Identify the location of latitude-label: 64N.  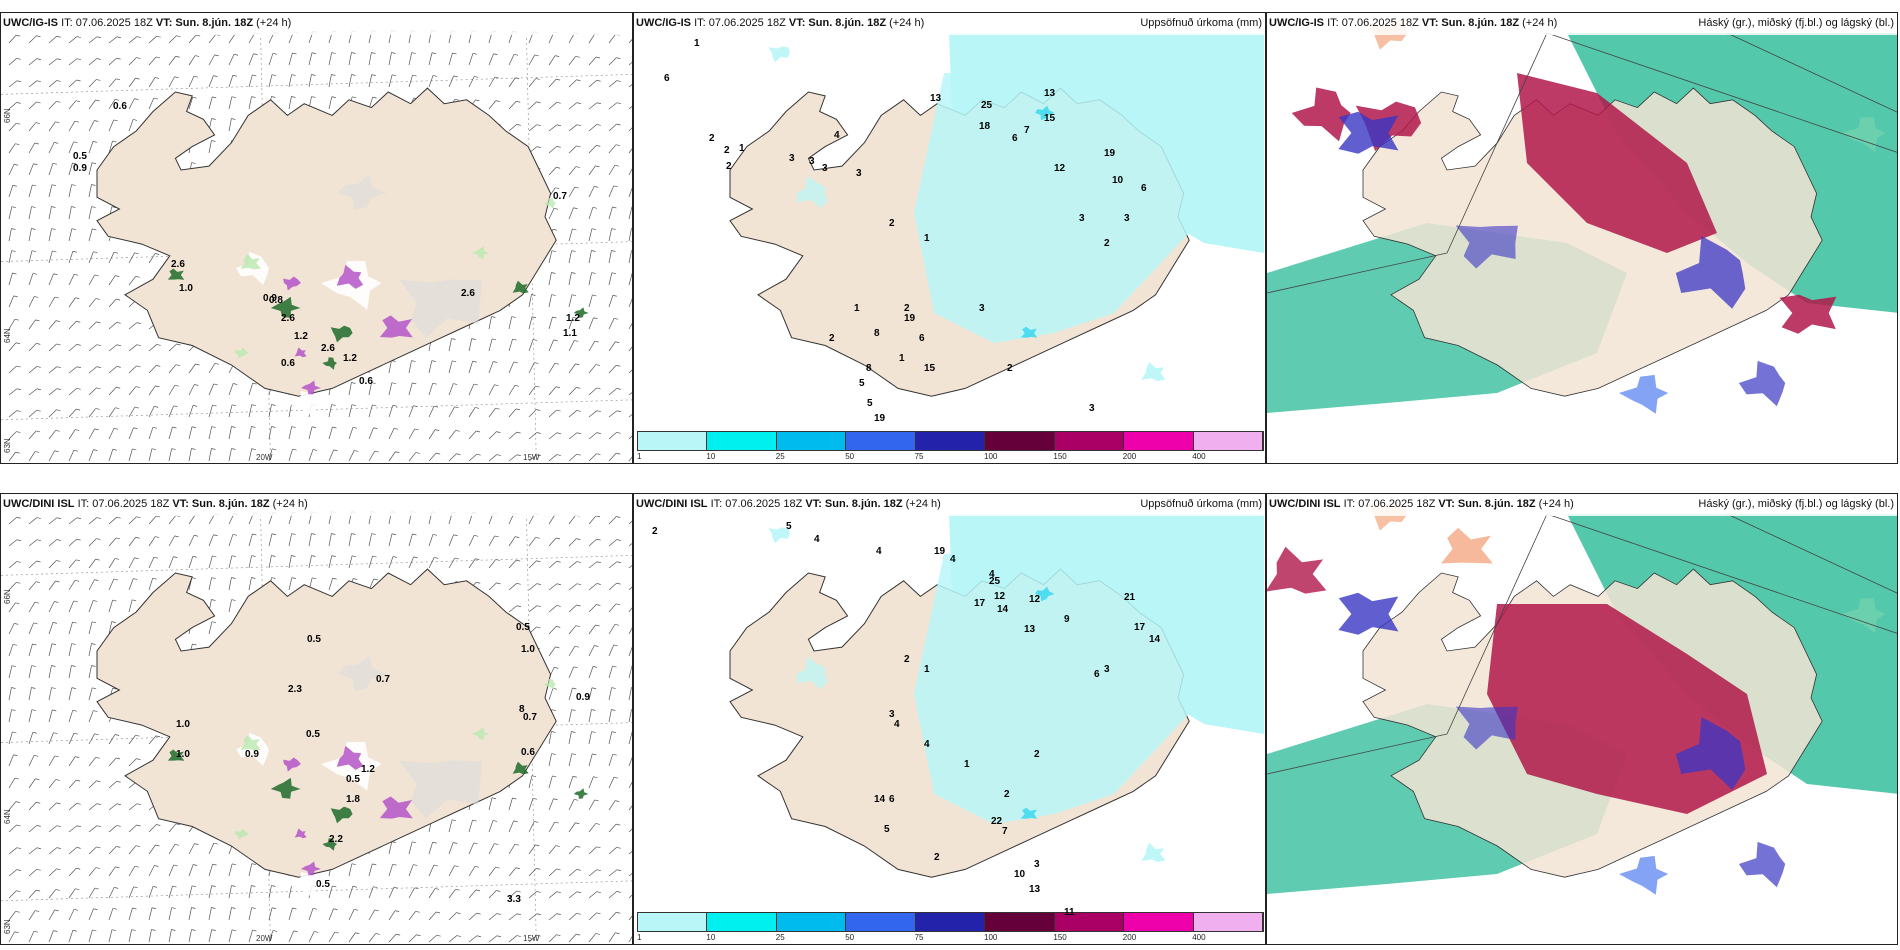
(7, 816).